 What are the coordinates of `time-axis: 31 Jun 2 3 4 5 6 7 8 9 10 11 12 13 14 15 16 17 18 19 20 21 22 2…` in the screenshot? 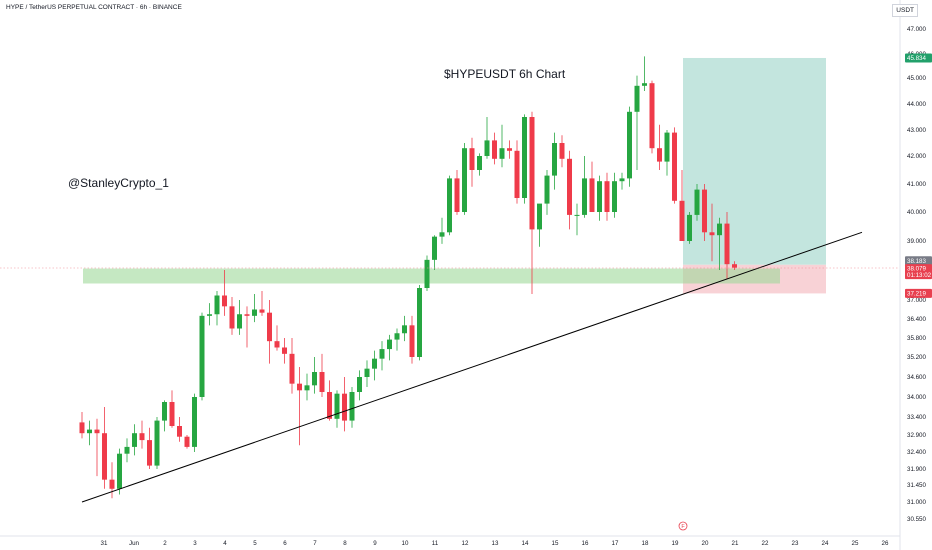 It's located at (495, 543).